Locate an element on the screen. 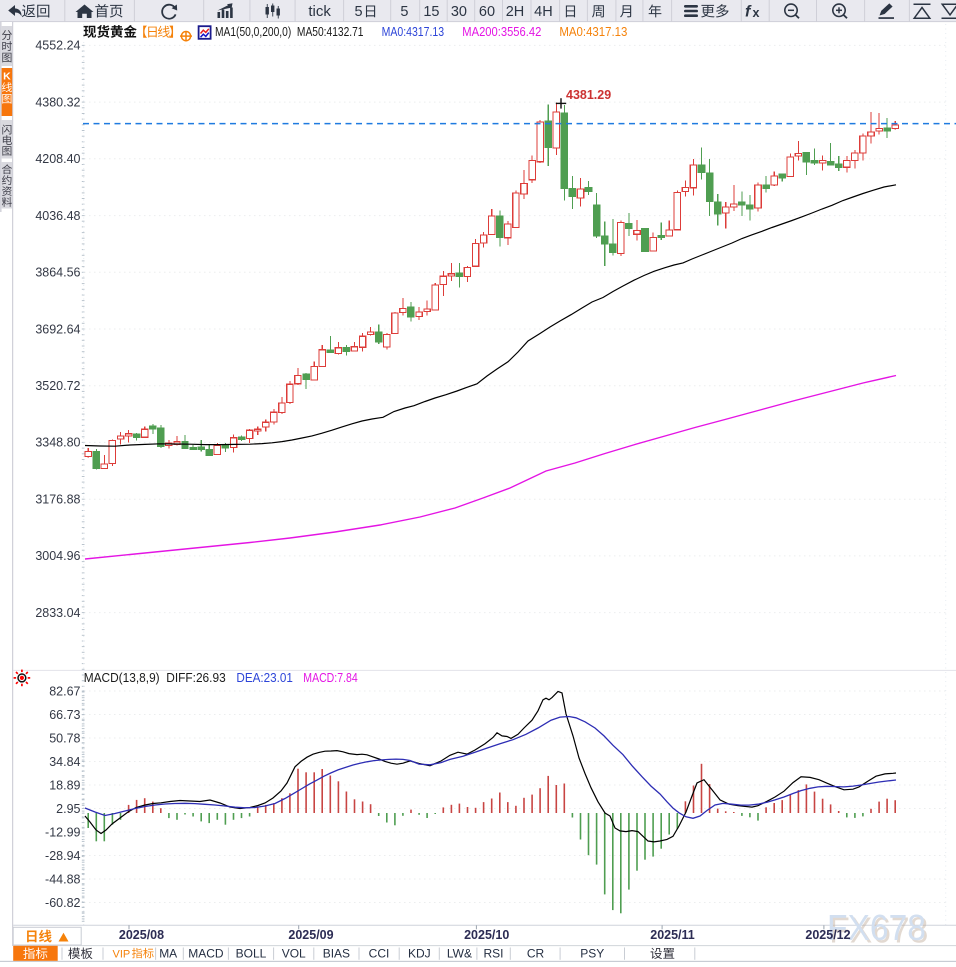  svg-text: 2025/12 is located at coordinates (827, 935).